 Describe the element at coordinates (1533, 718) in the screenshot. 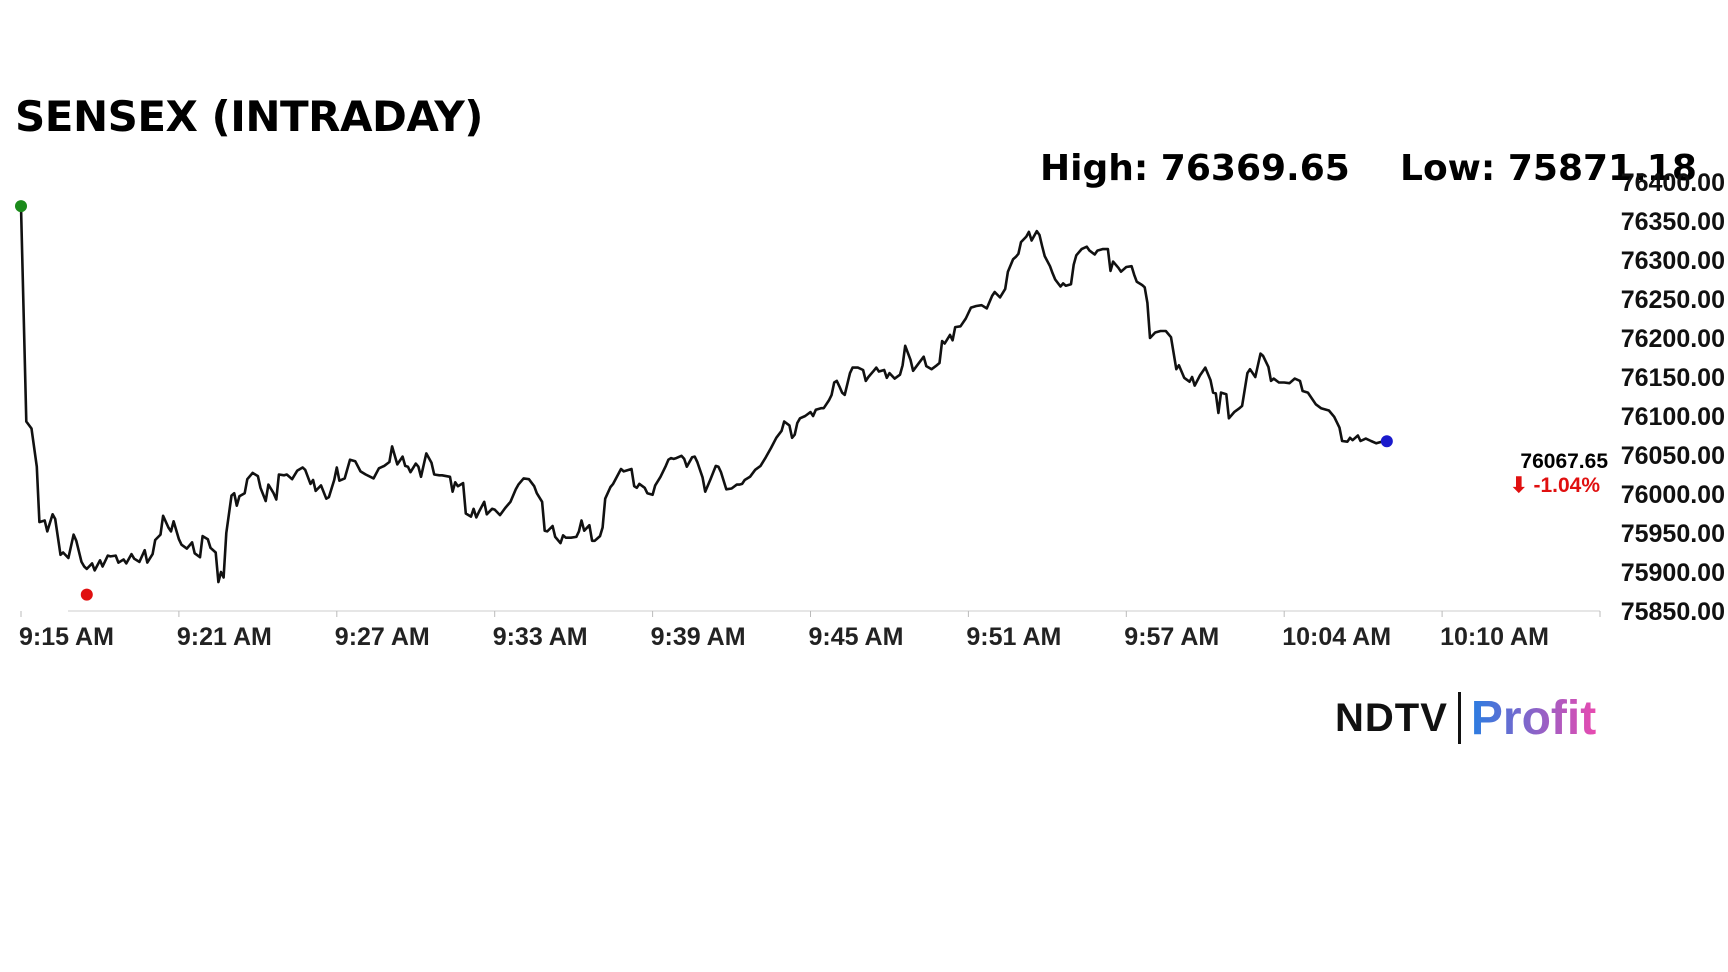

I see `logo-profit: Profit` at that location.